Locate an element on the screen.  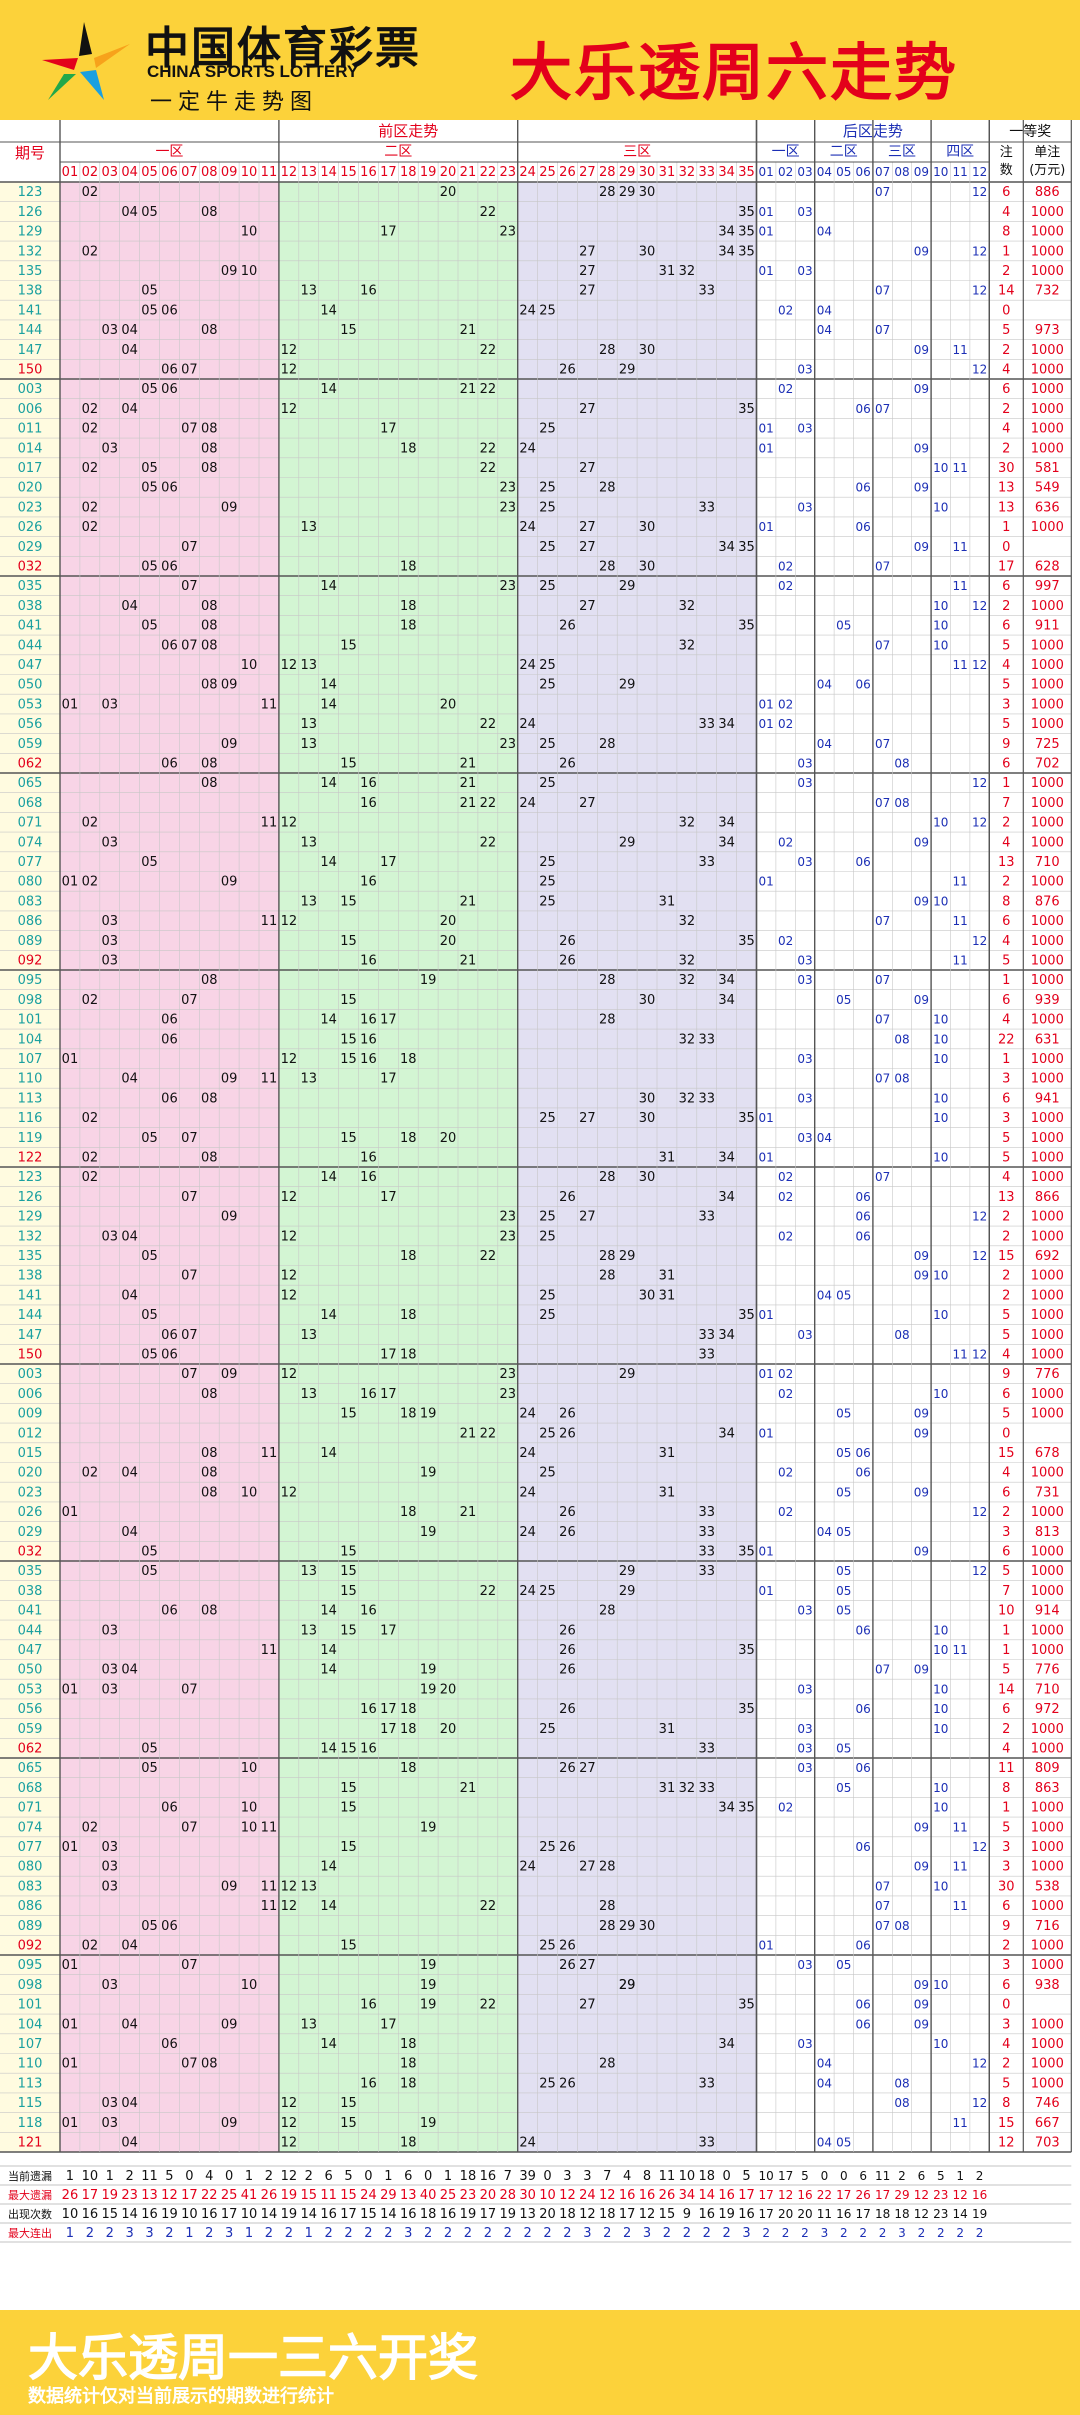
front-number-header: 30 is located at coordinates (647, 172).